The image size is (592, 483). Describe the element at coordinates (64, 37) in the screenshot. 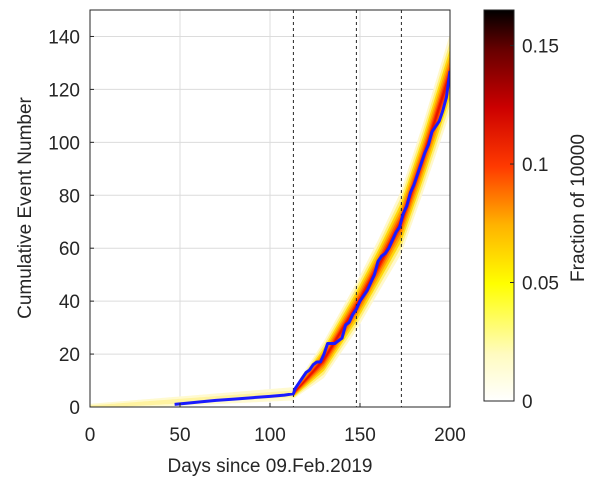

I see `y-tick-label: 140` at that location.